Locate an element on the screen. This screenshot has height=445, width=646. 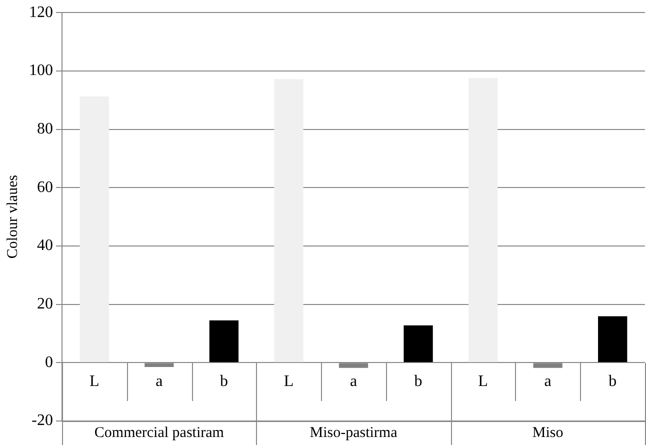
y-tick-label: 120 is located at coordinates (41, 12).